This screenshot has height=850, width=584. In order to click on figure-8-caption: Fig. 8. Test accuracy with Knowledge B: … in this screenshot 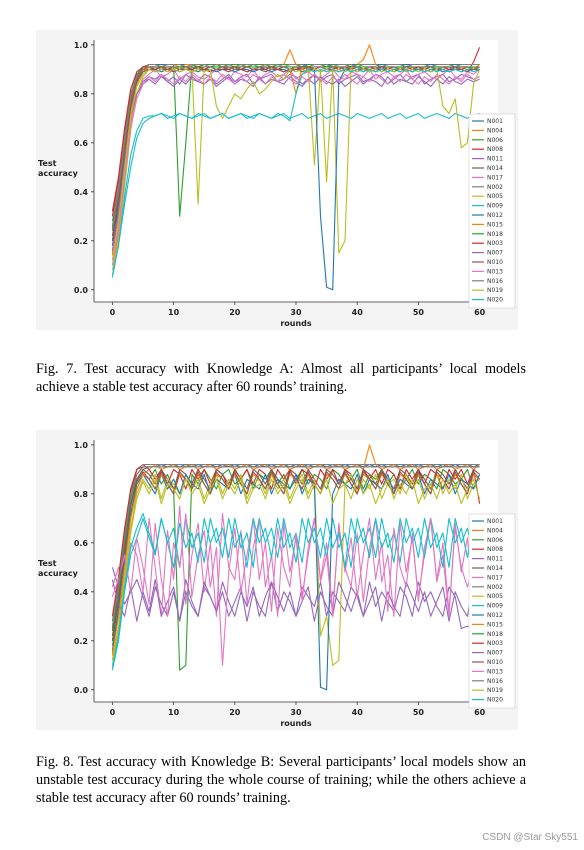, I will do `click(281, 780)`.